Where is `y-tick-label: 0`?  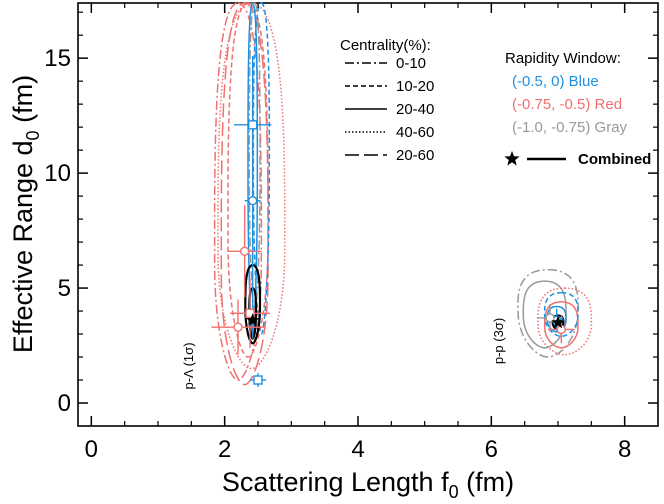 y-tick-label: 0 is located at coordinates (64, 403).